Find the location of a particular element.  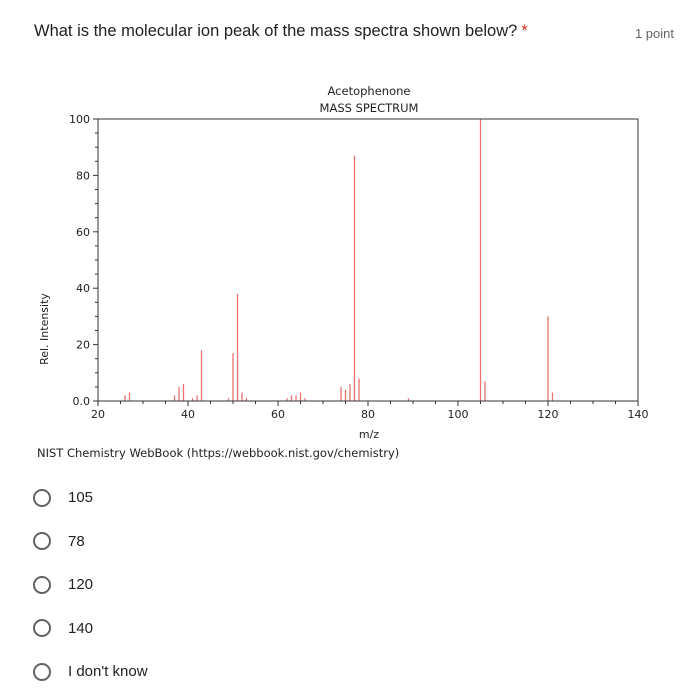

option-label: I don't know is located at coordinates (108, 672).